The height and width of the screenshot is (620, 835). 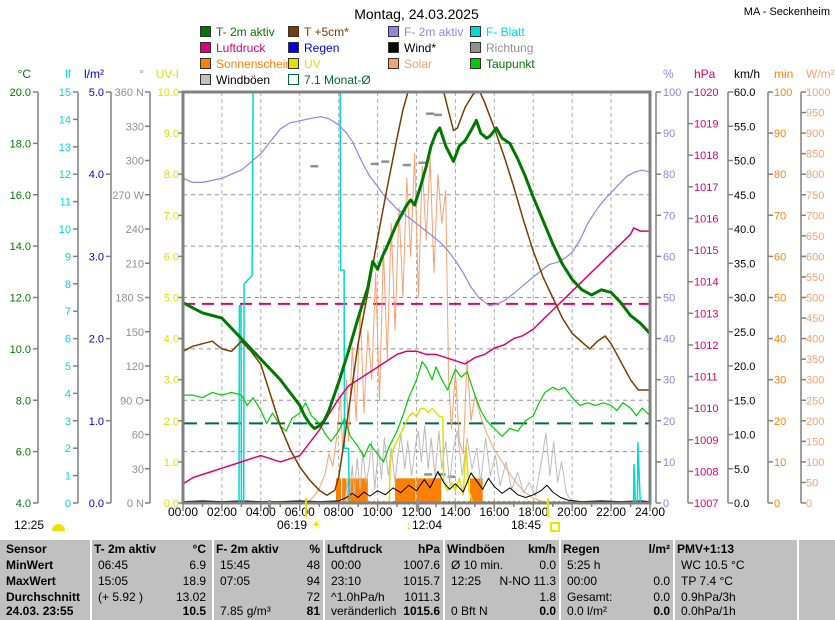 I want to click on tick-label: 950, so click(x=815, y=114).